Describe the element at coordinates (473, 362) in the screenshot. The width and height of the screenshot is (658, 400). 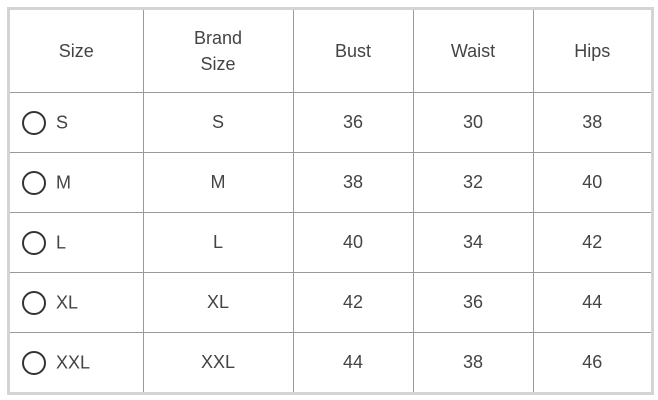
I see `waist-cell: 38` at that location.